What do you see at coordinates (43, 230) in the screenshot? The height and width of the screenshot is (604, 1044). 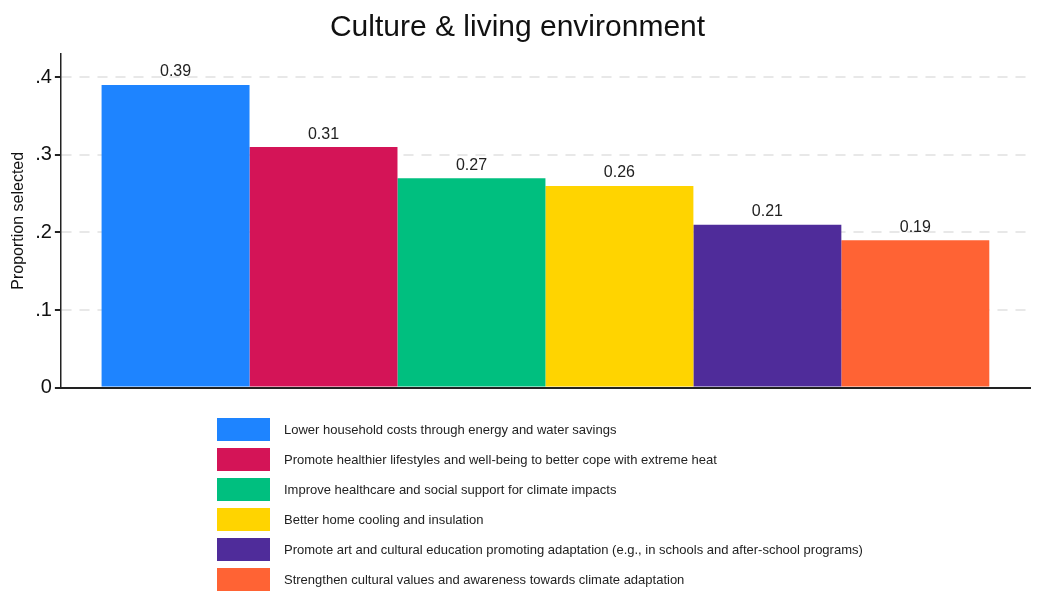 I see `y-tick-label: .2` at bounding box center [43, 230].